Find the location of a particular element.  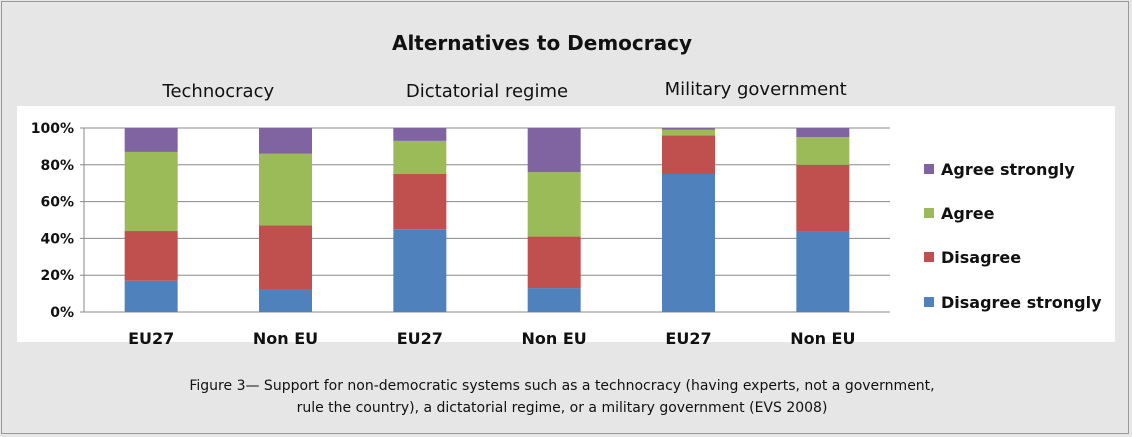

y-tick-label: 20% is located at coordinates (57, 276).